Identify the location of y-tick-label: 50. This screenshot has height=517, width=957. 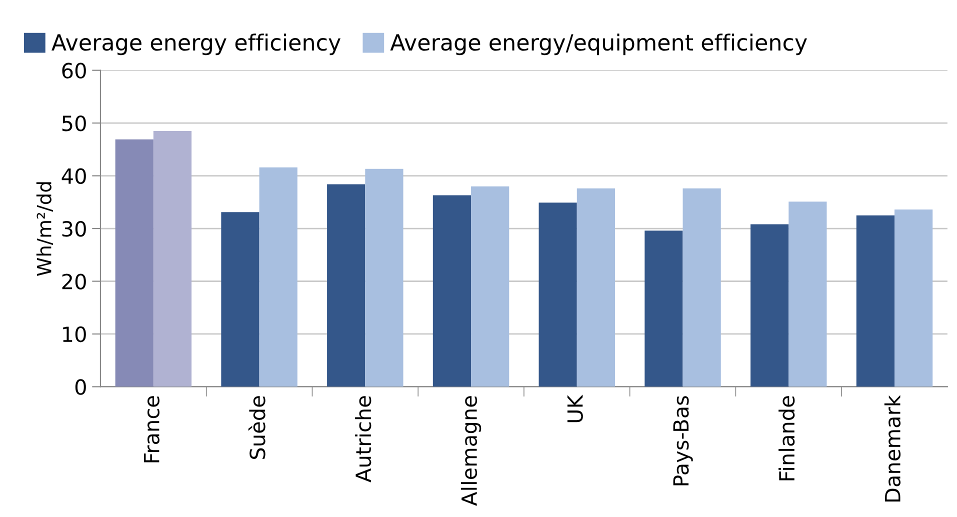
(74, 124).